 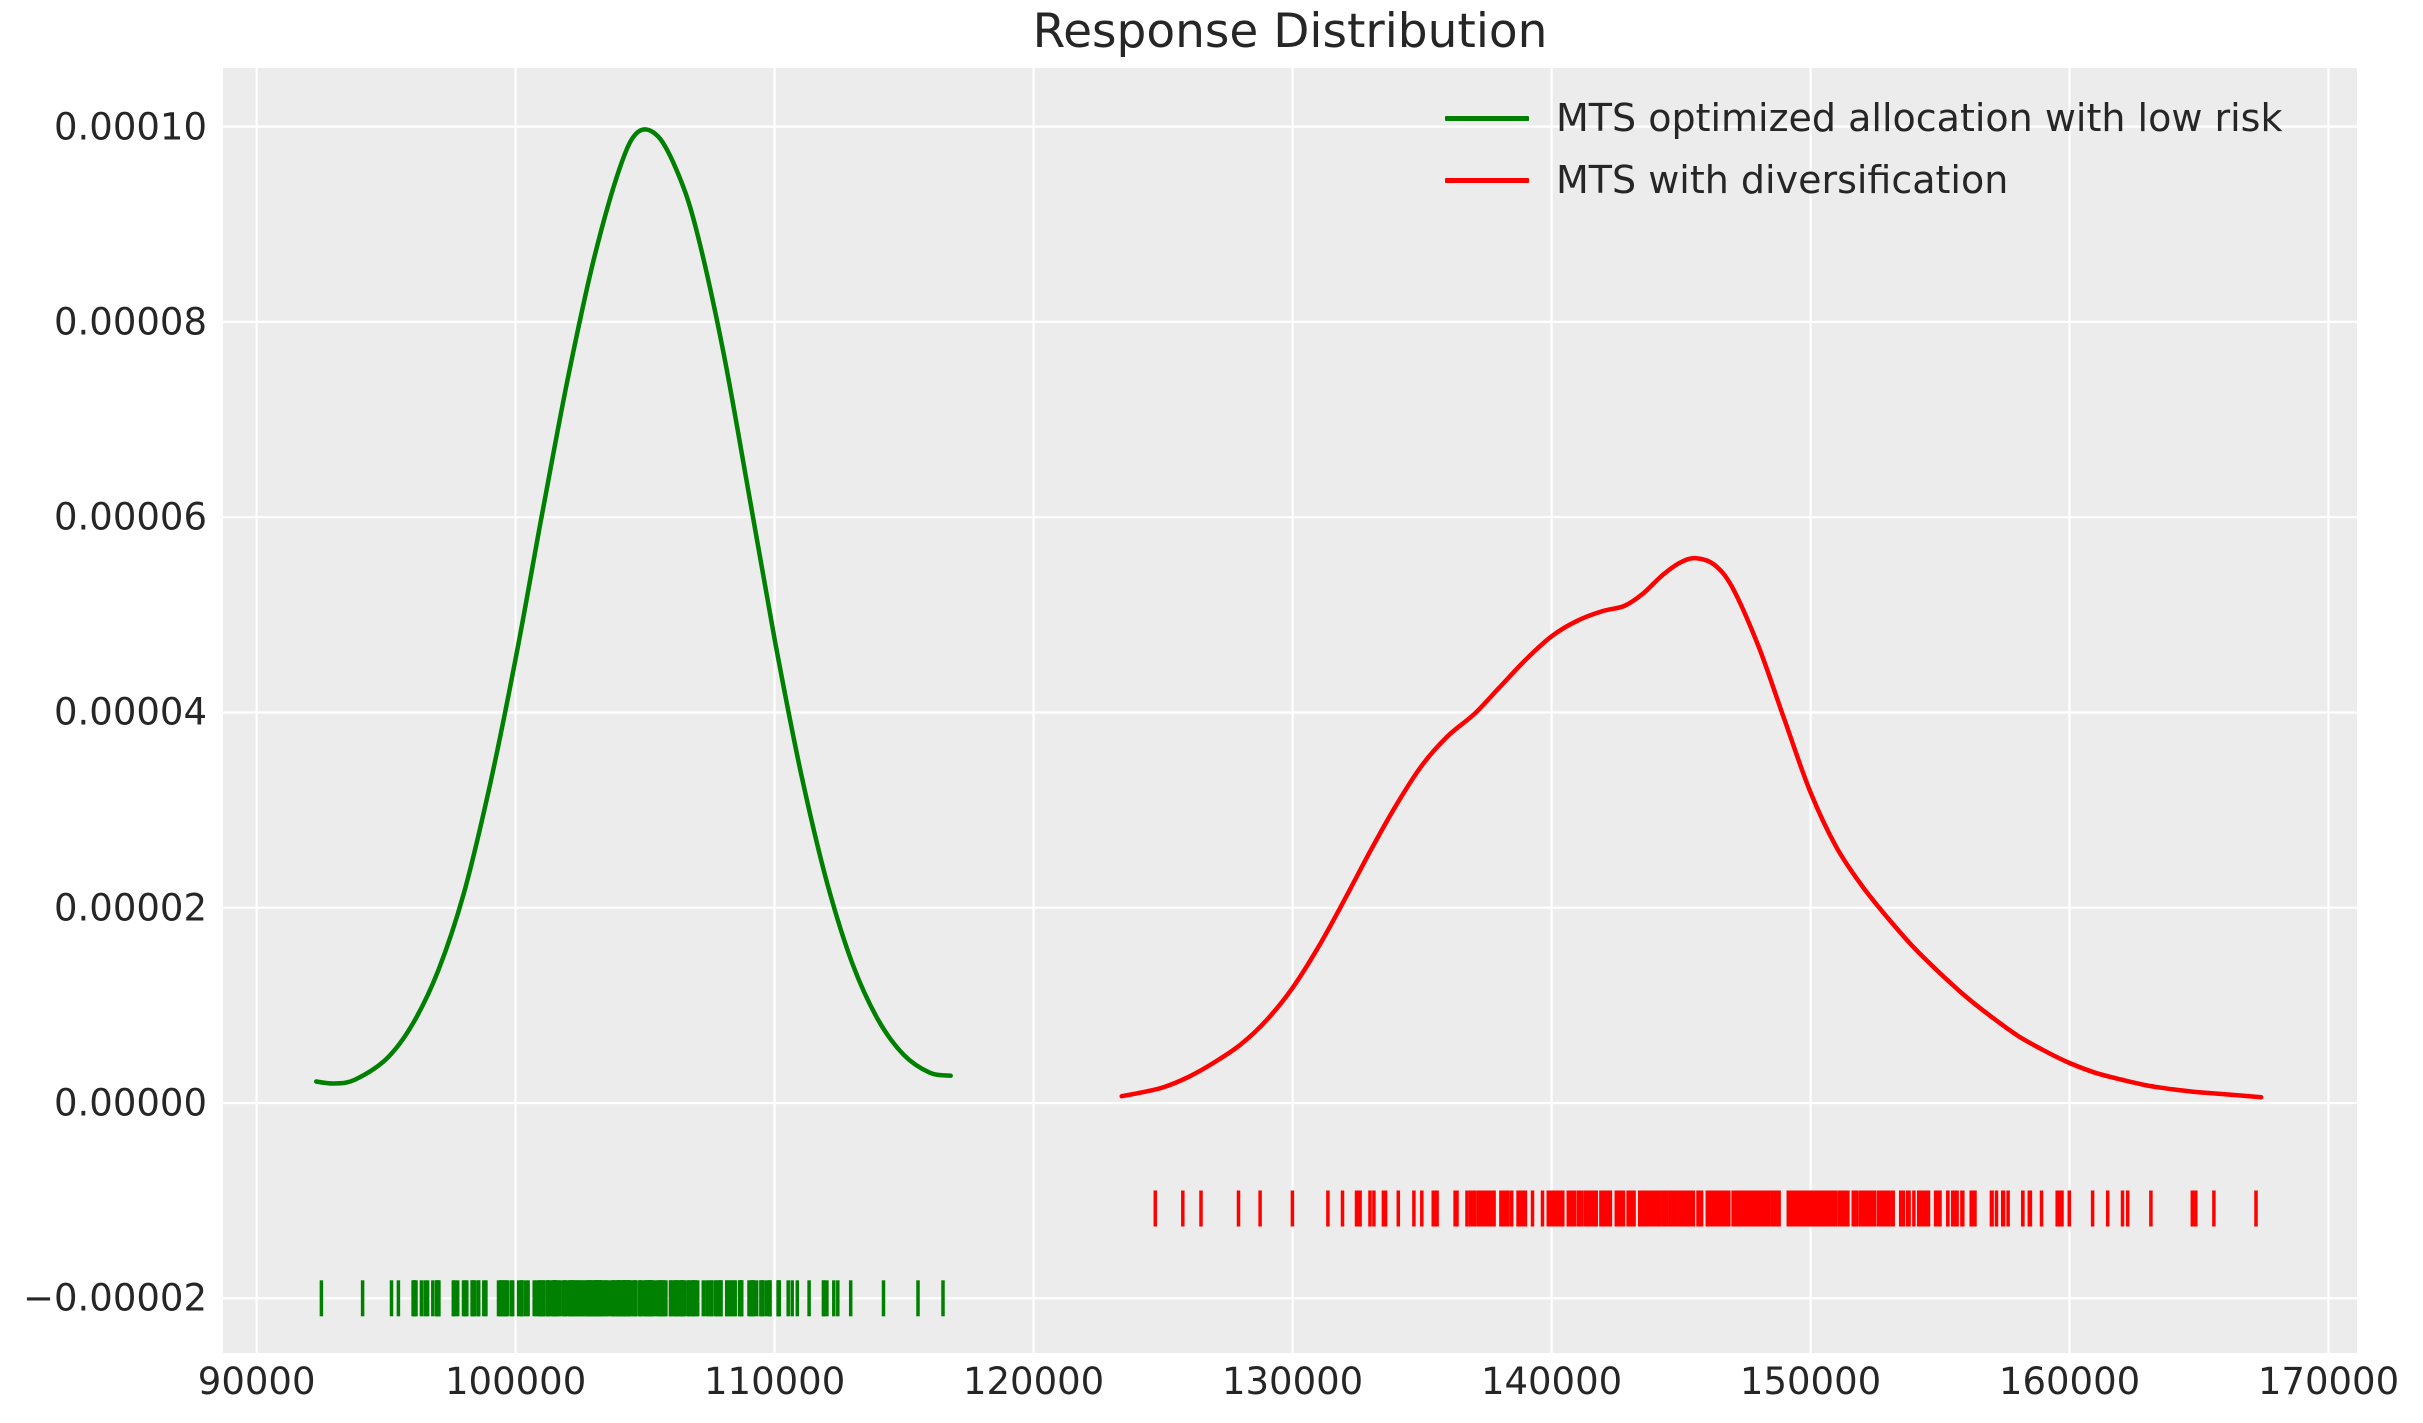 What do you see at coordinates (1487, 118) in the screenshot?
I see `legend-line-green` at bounding box center [1487, 118].